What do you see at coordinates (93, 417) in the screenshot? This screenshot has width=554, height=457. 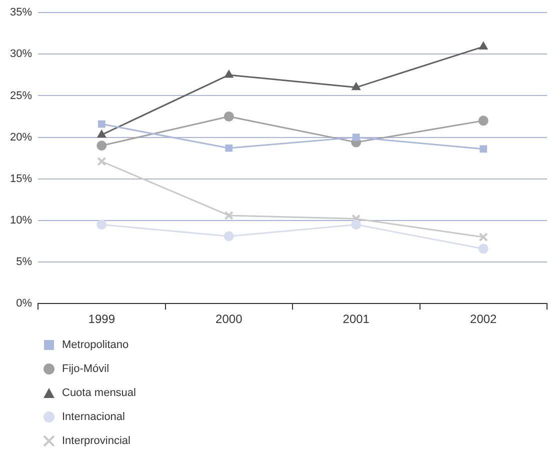 I see `legend-label: Internacional` at bounding box center [93, 417].